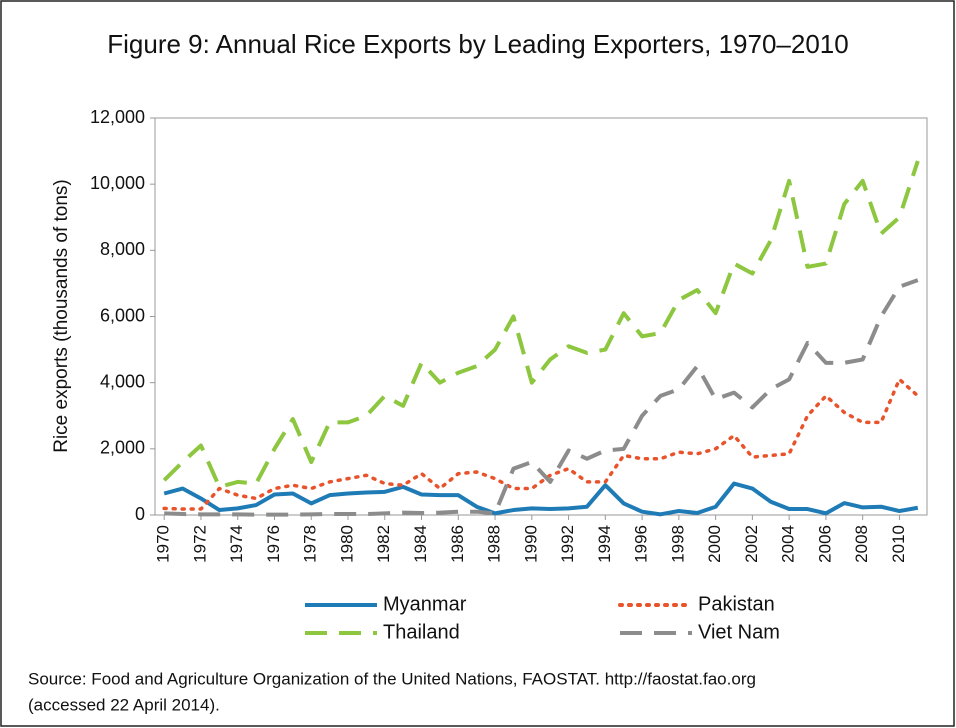  What do you see at coordinates (751, 544) in the screenshot?
I see `x-tick-label: 2002` at bounding box center [751, 544].